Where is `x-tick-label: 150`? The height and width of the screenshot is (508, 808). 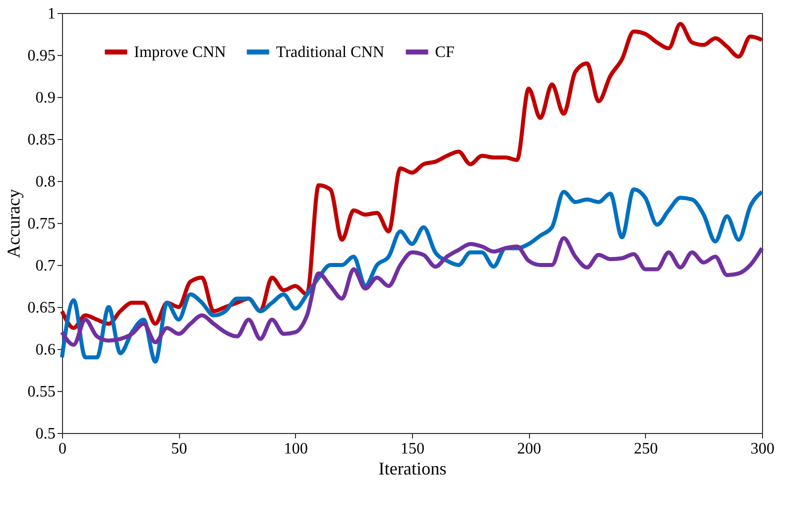 x-tick-label: 150 is located at coordinates (412, 449).